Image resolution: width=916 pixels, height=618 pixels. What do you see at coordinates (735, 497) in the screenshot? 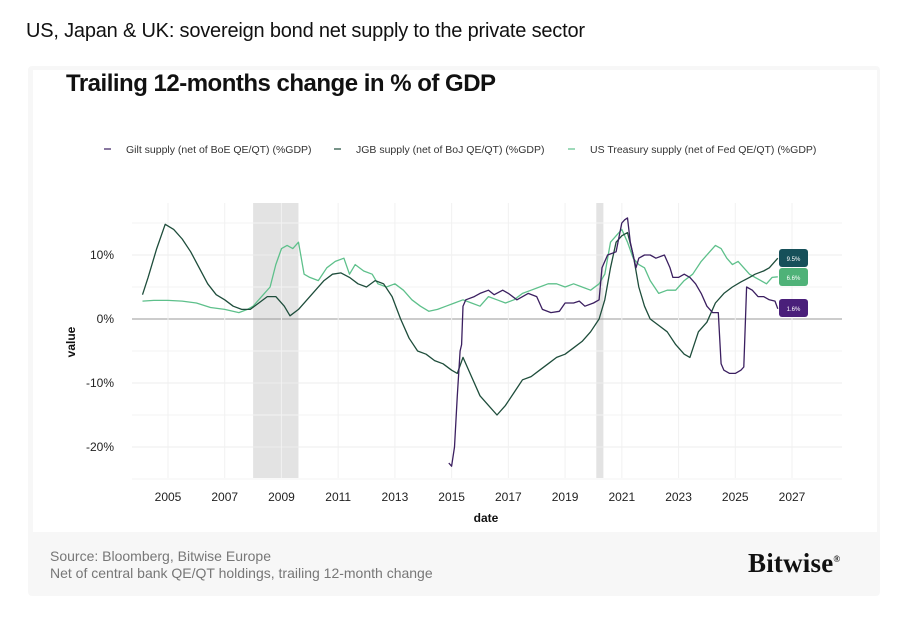
I see `x-tick-label: 2025` at bounding box center [735, 497].